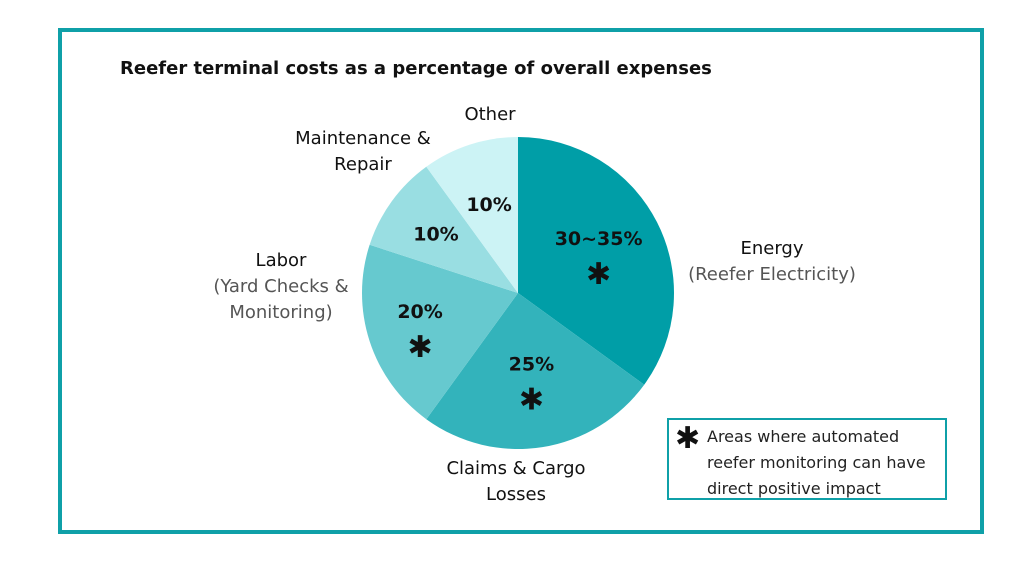  Describe the element at coordinates (772, 274) in the screenshot. I see `slice-sublabel: (Reefer Electricity)` at that location.